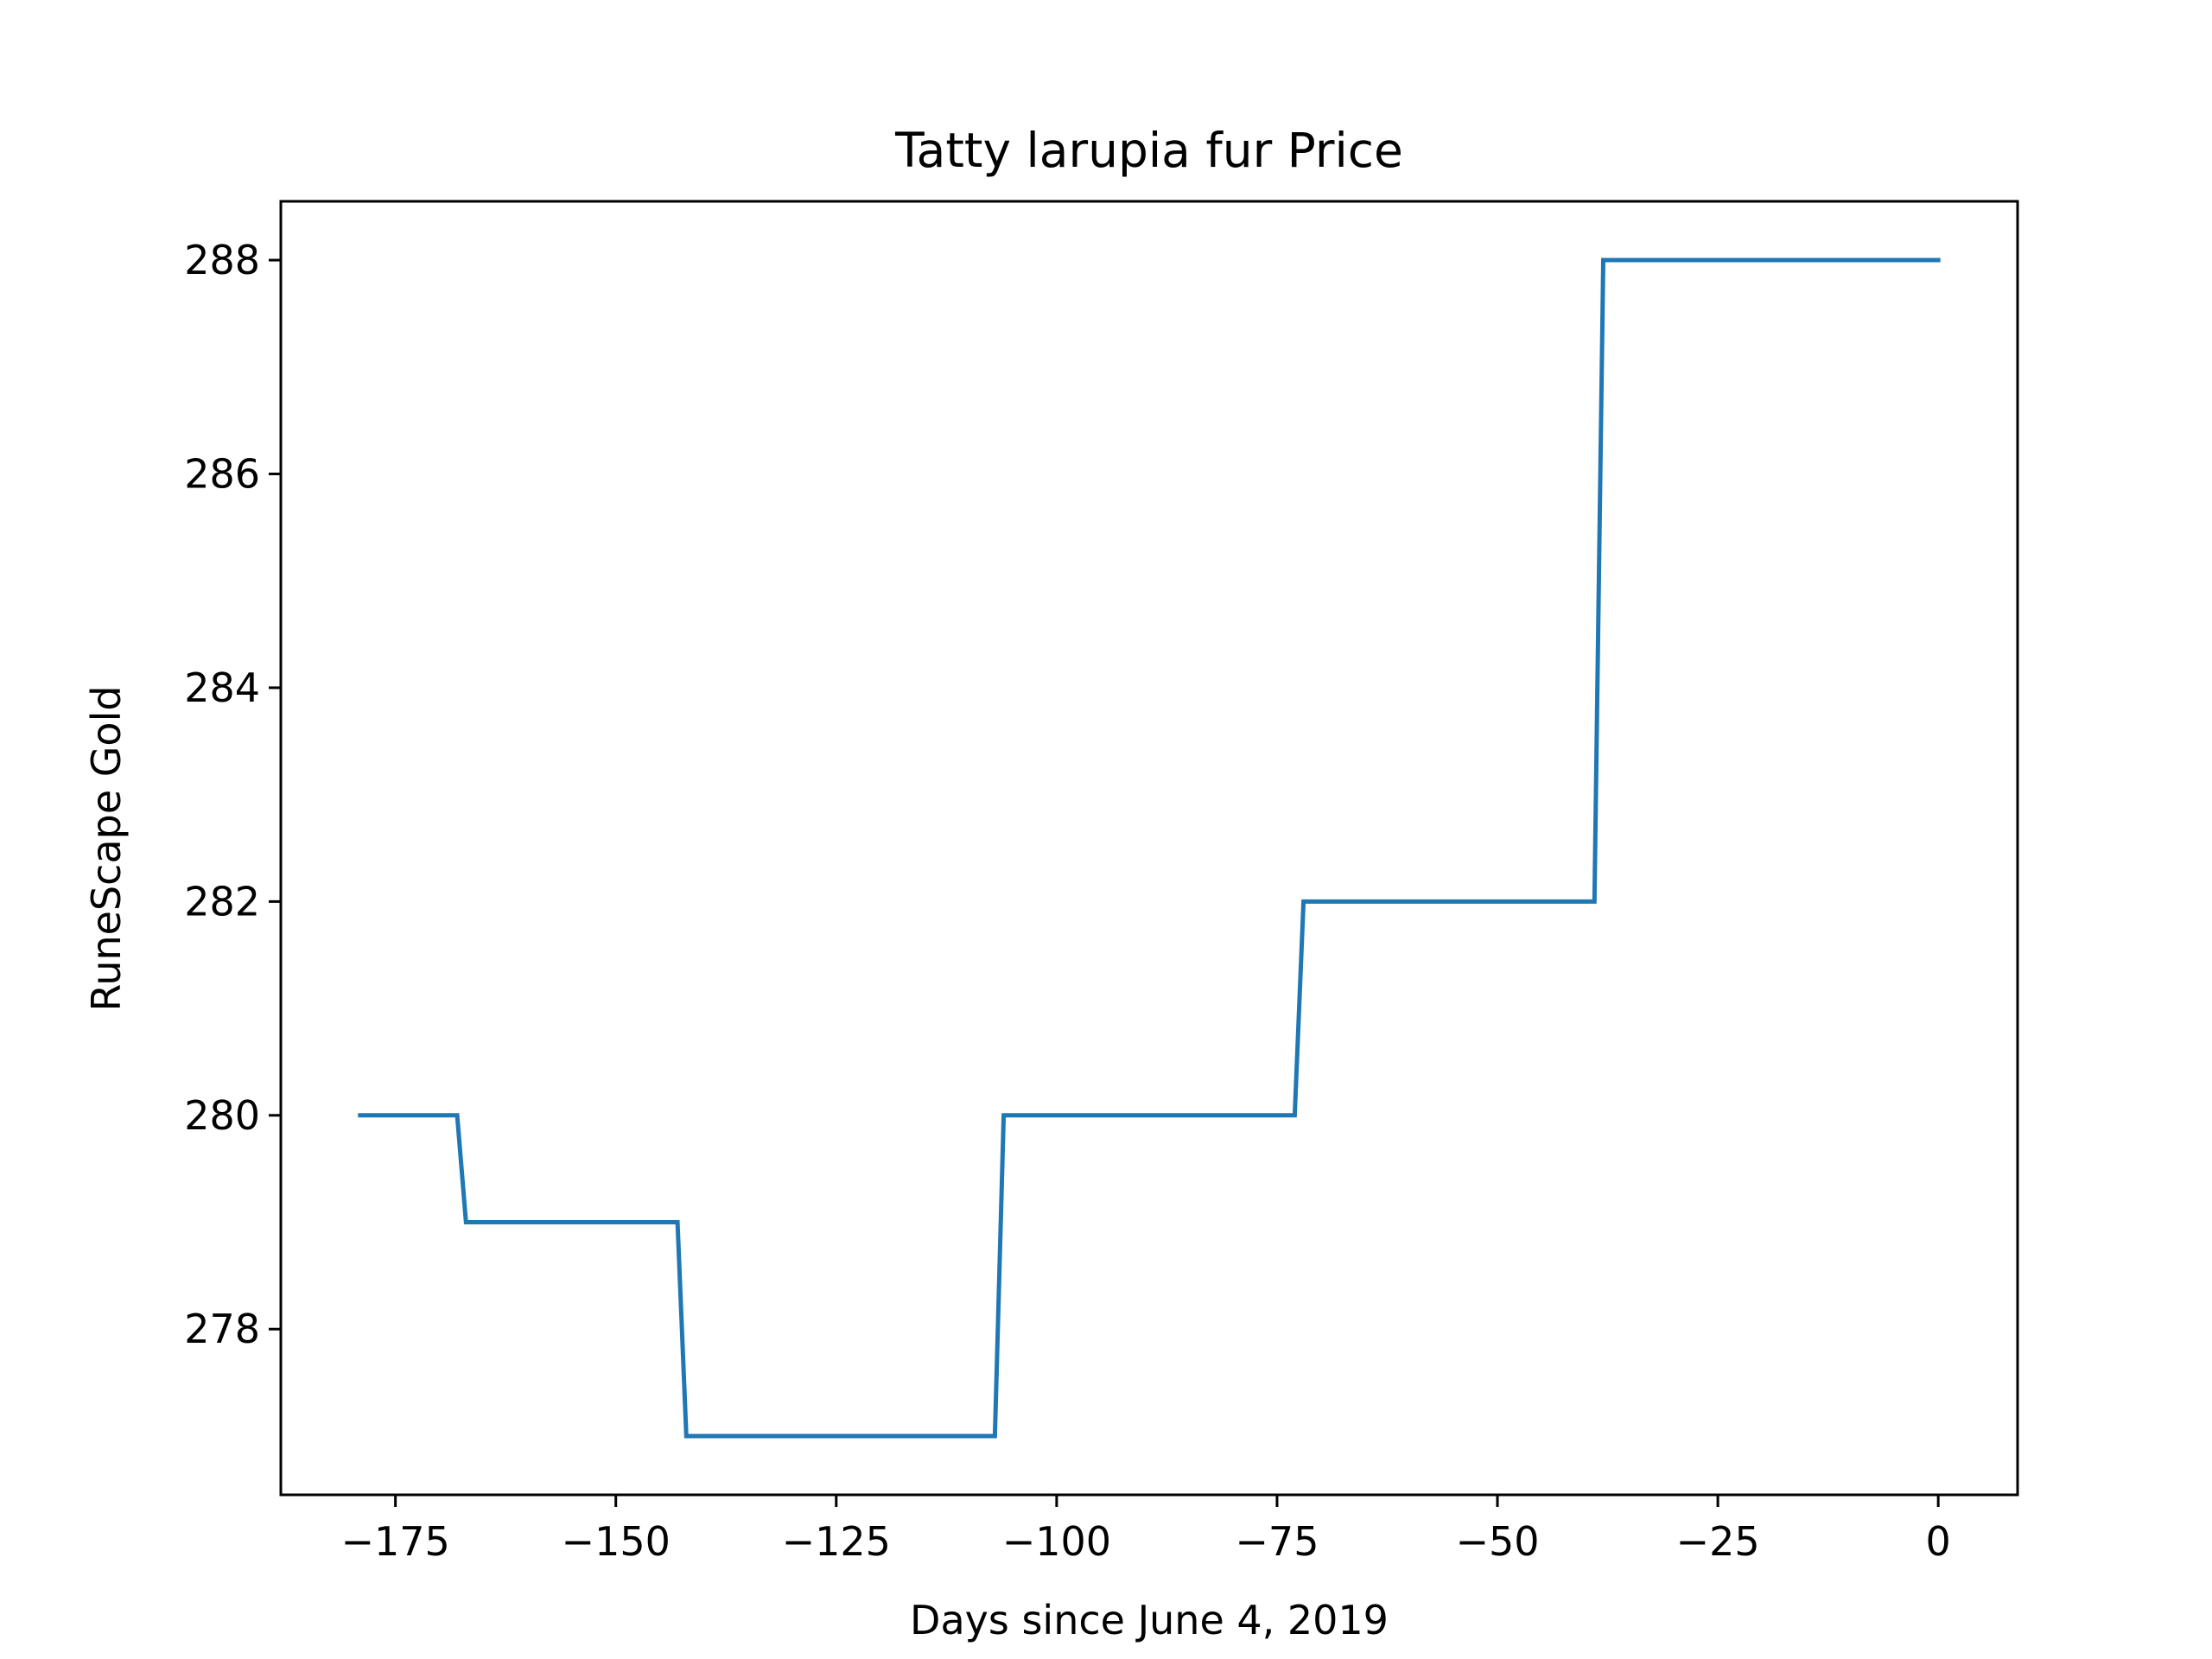 Image resolution: width=2212 pixels, height=1659 pixels. Describe the element at coordinates (1145, 1530) in the screenshot. I see `x-axis-ticks: −175 −150 −125 −100 −75 −50 −25 0` at that location.